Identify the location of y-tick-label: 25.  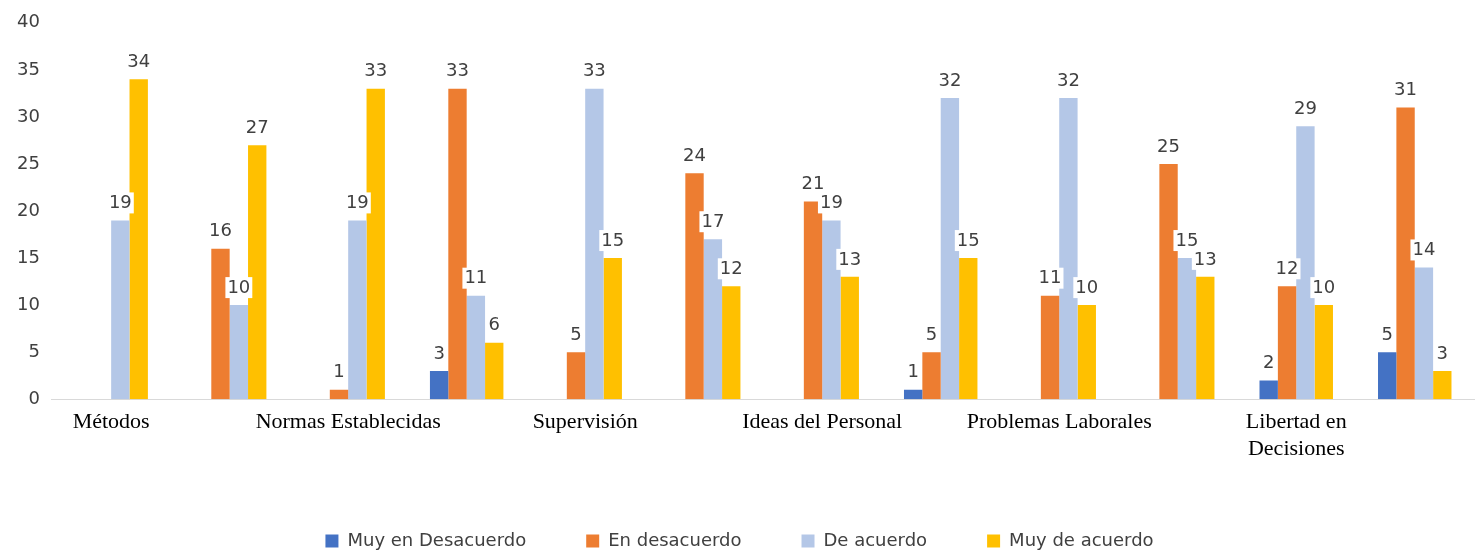
(28, 162).